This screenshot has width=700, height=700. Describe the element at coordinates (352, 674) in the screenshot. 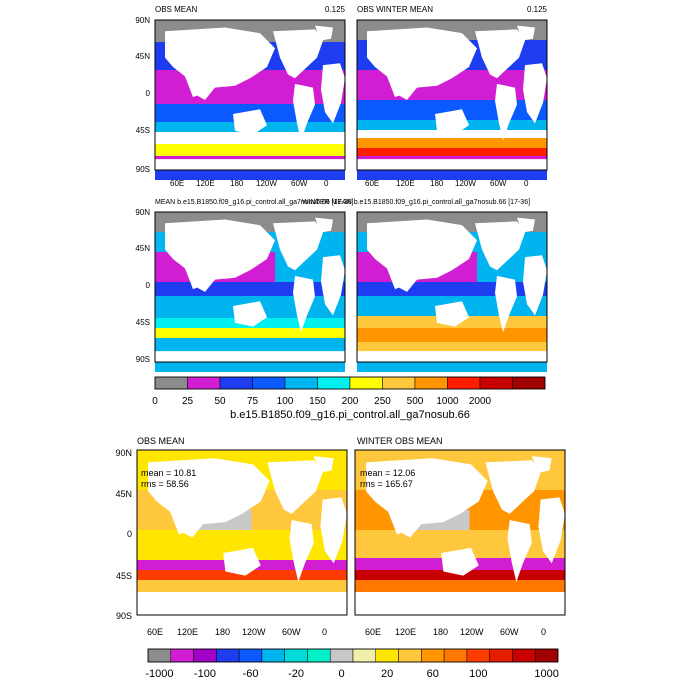

I see `colorbar-2-labels: -1000 -100 -60 -20 0 20 60 100 1000` at that location.